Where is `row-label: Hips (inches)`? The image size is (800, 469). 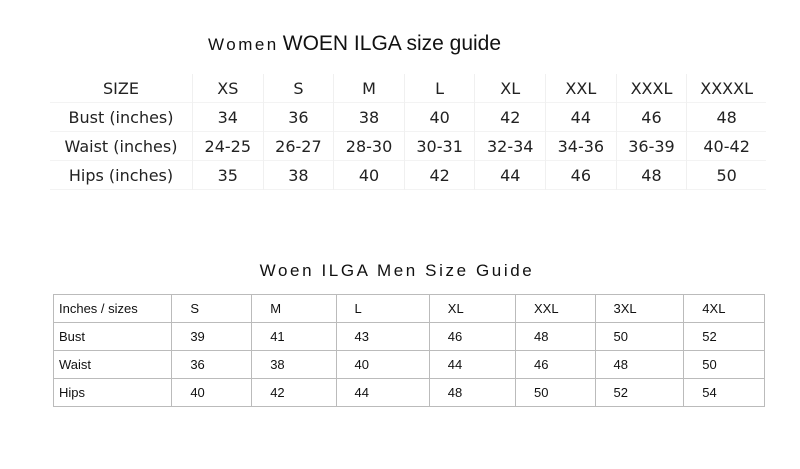
row-label: Hips (inches) is located at coordinates (121, 175).